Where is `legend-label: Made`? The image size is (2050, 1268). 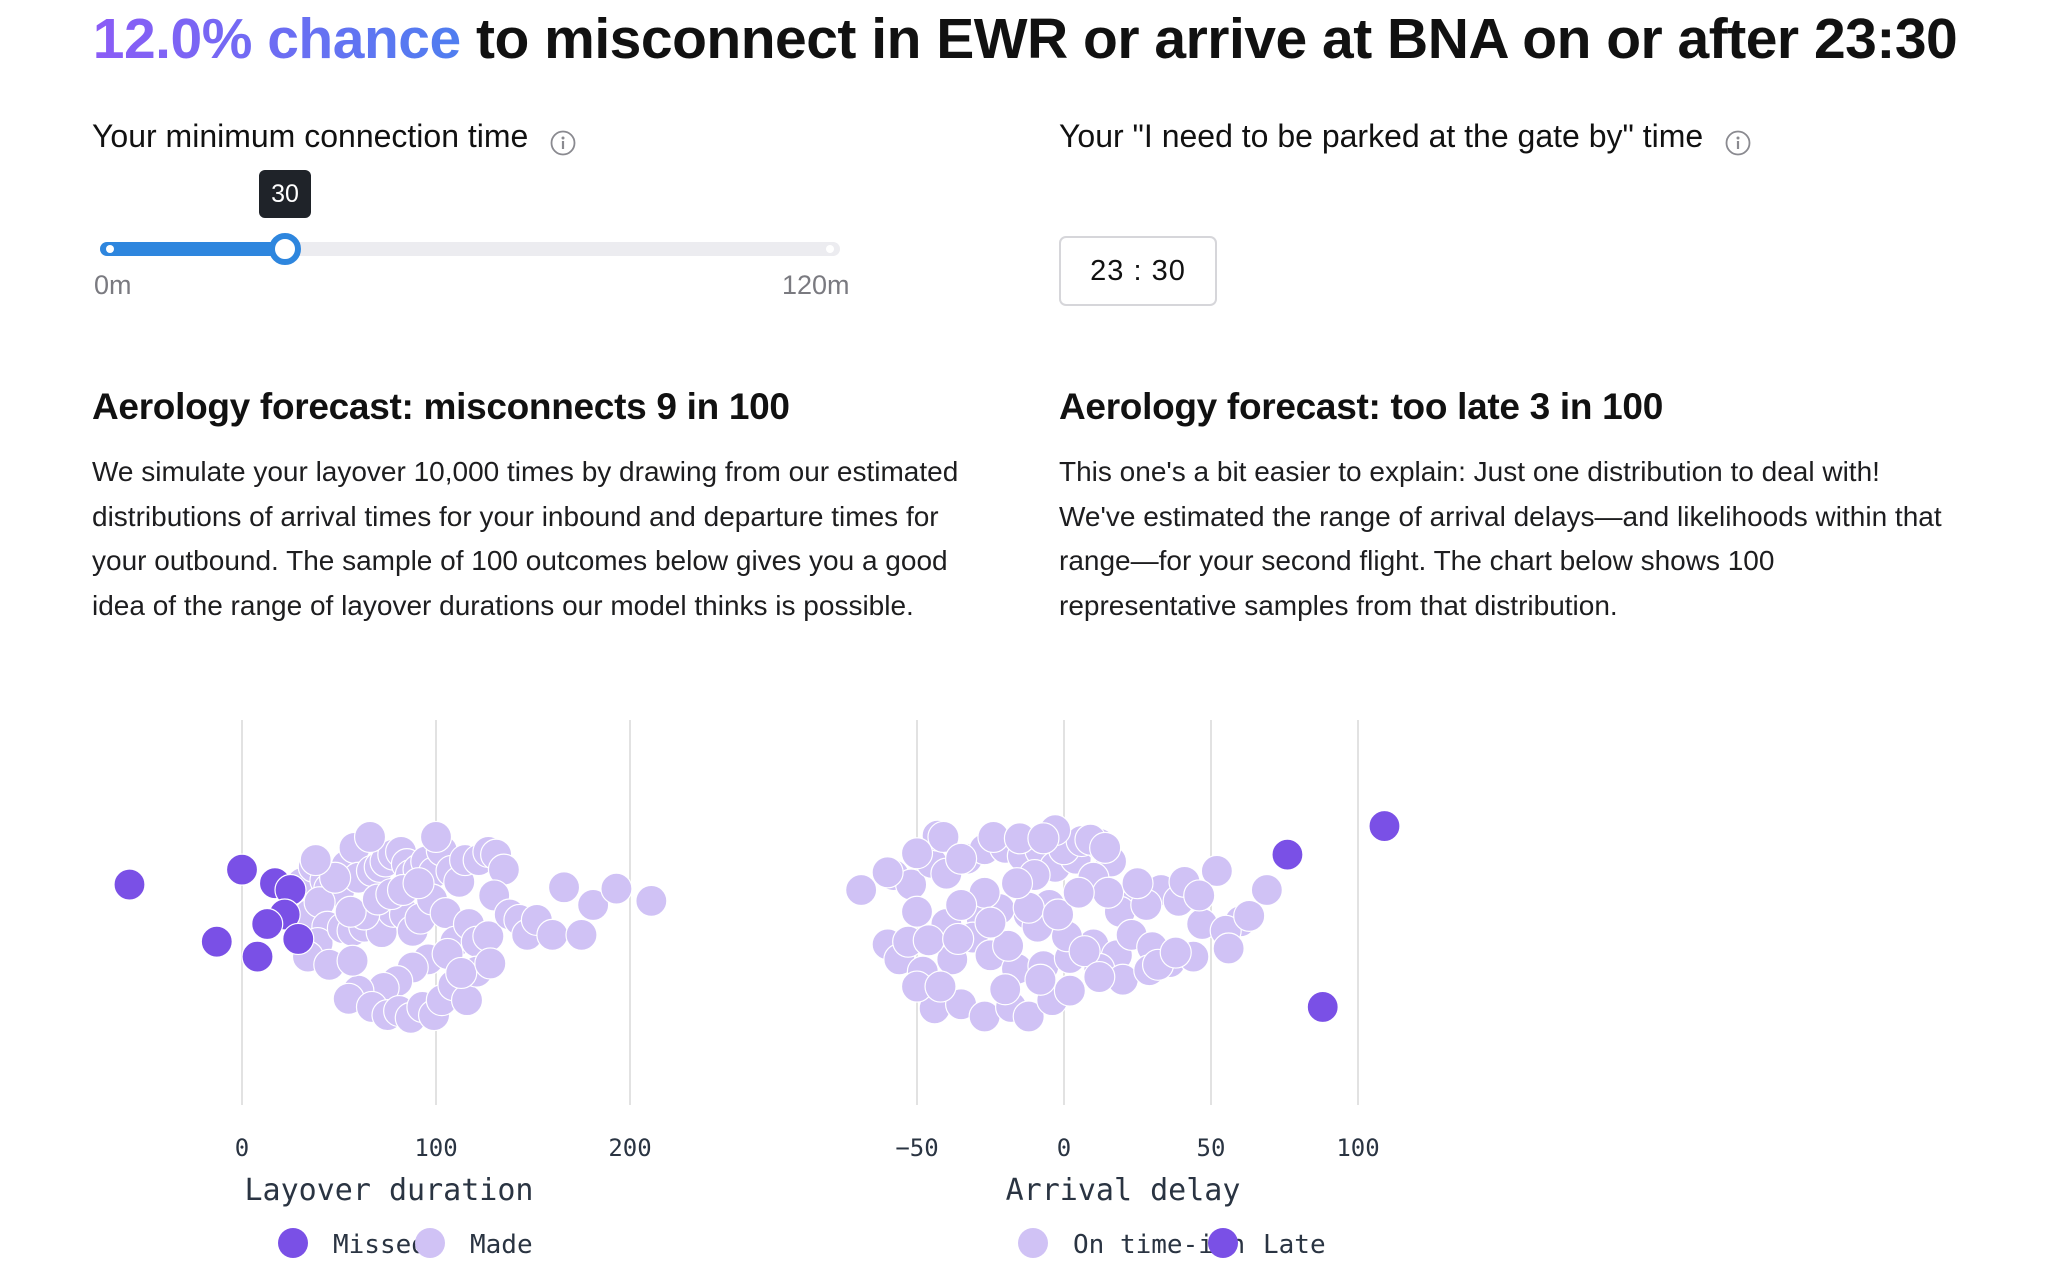 legend-label: Made is located at coordinates (501, 1245).